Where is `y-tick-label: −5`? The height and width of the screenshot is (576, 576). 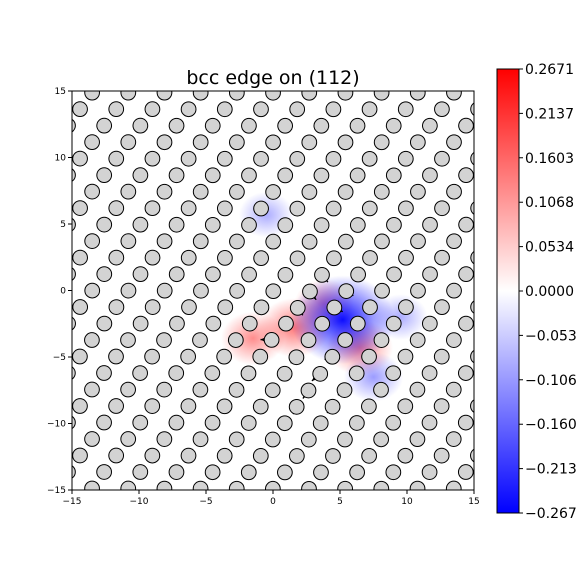 y-tick-label: −5 is located at coordinates (59, 358).